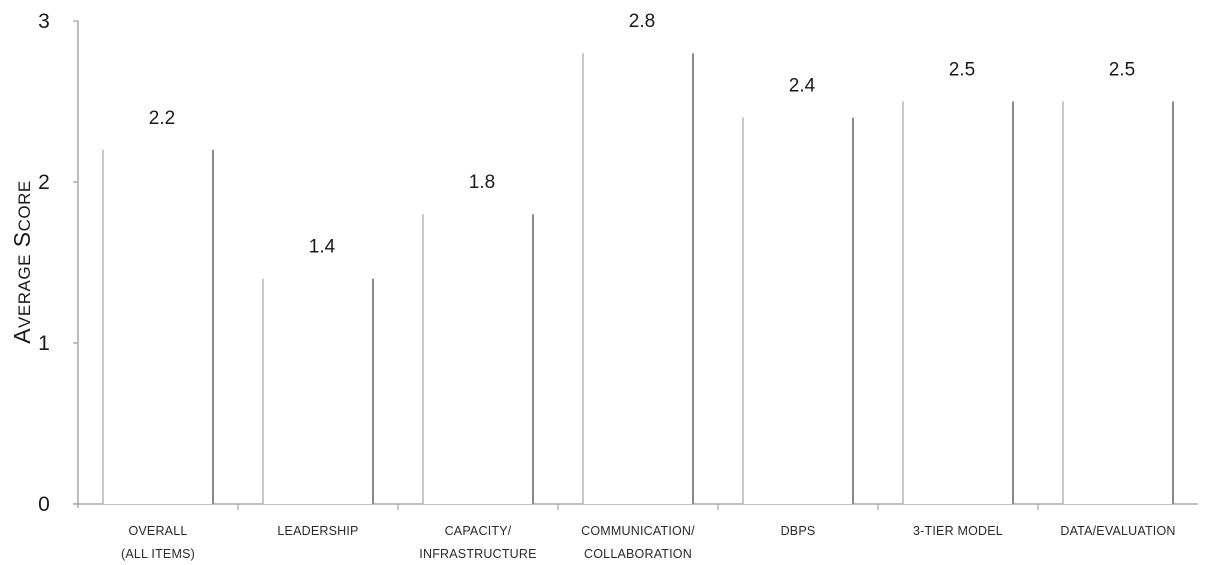 This screenshot has height=565, width=1206. What do you see at coordinates (477, 542) in the screenshot?
I see `category-label: CAPACITY/INFRASTRUCTURE` at bounding box center [477, 542].